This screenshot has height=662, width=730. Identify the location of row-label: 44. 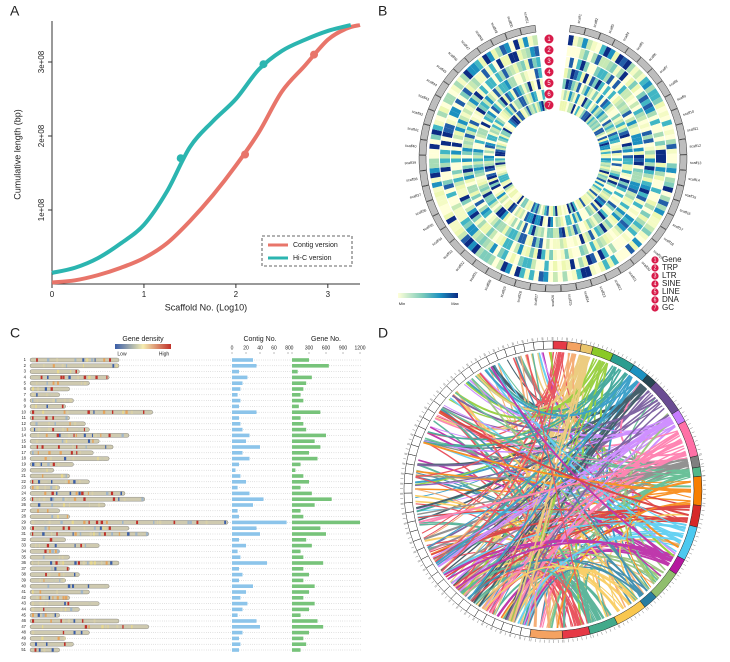
(23, 609).